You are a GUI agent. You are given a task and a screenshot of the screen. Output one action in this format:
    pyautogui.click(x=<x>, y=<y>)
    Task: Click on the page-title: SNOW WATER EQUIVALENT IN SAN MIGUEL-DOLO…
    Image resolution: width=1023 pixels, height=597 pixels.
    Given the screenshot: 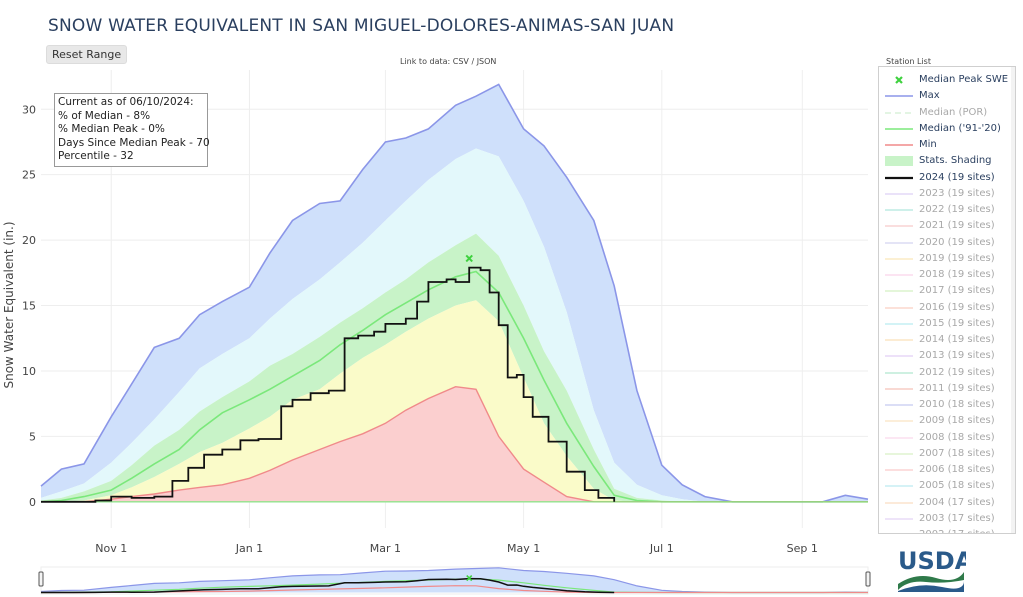 What is the action you would take?
    pyautogui.click(x=361, y=26)
    